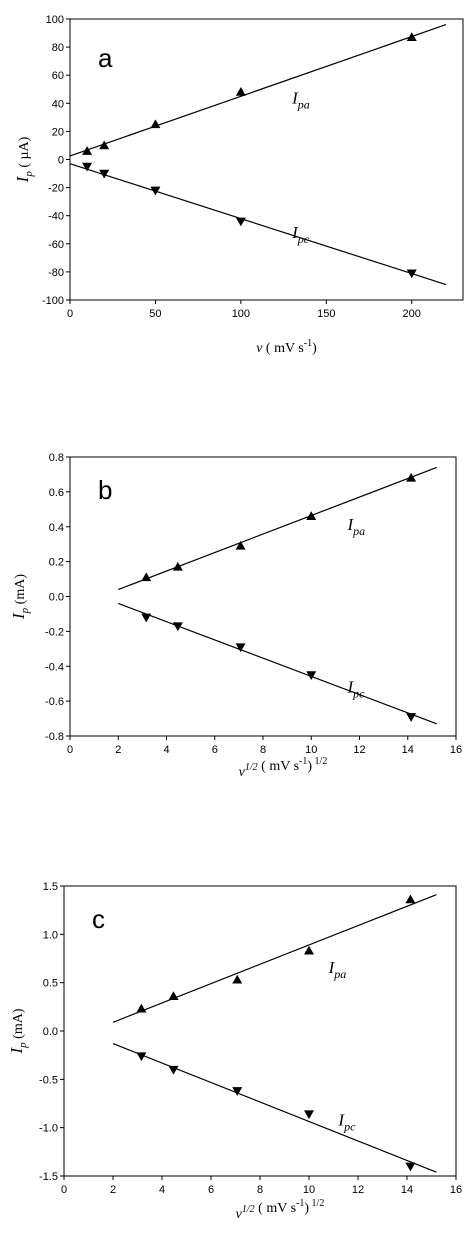 The width and height of the screenshot is (474, 1239). I want to click on x-axis-label: v ( mV s-1), so click(286, 347).